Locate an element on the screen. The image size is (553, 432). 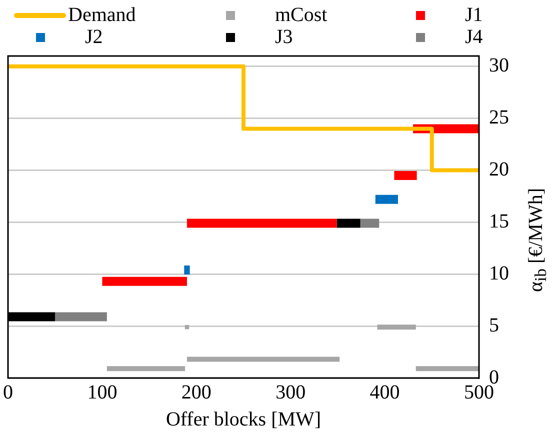
legend-label: J2 is located at coordinates (94, 37).